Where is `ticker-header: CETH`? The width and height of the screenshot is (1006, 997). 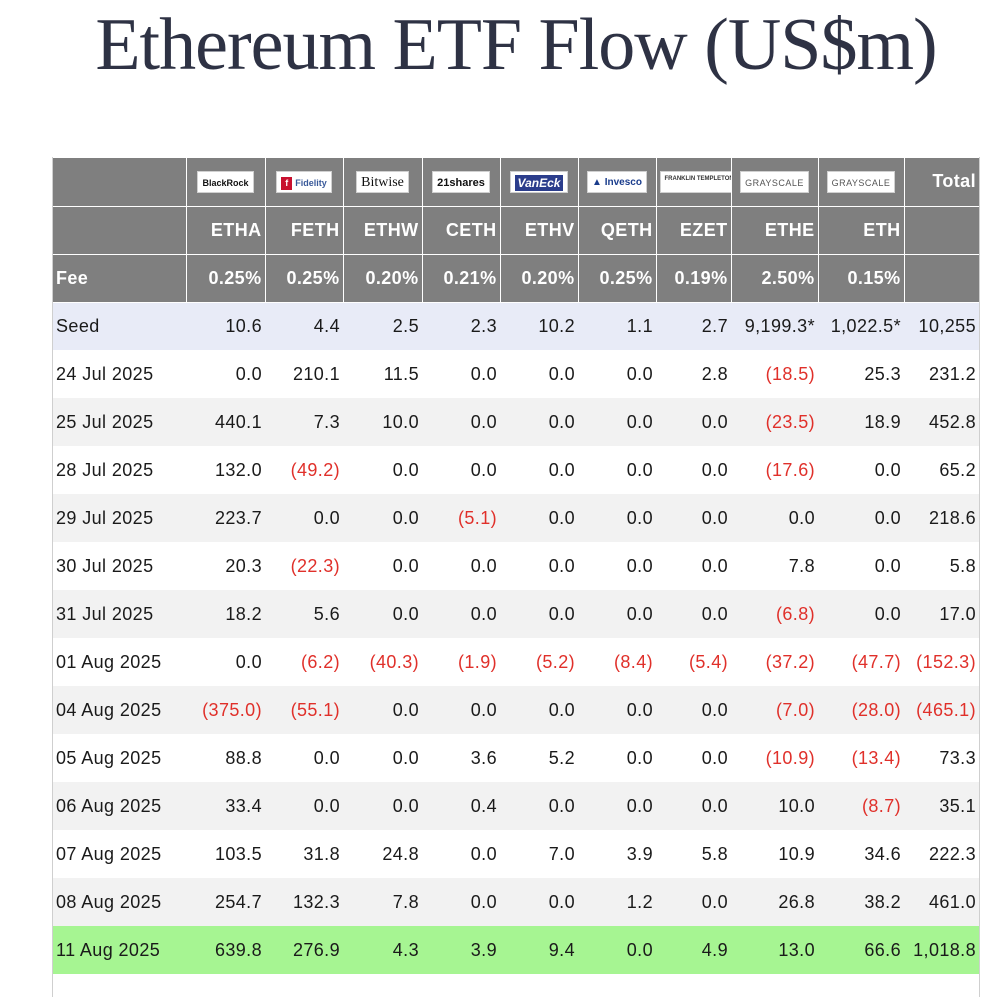
ticker-header: CETH is located at coordinates (461, 230).